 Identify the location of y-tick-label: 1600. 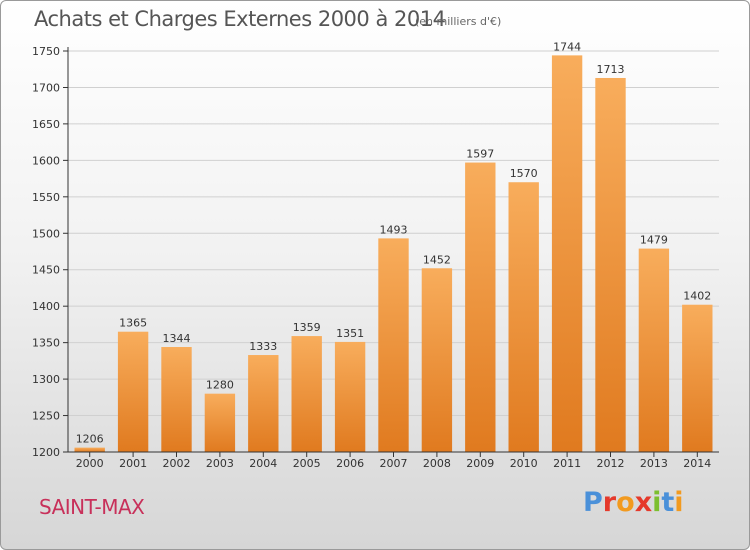
(46, 160).